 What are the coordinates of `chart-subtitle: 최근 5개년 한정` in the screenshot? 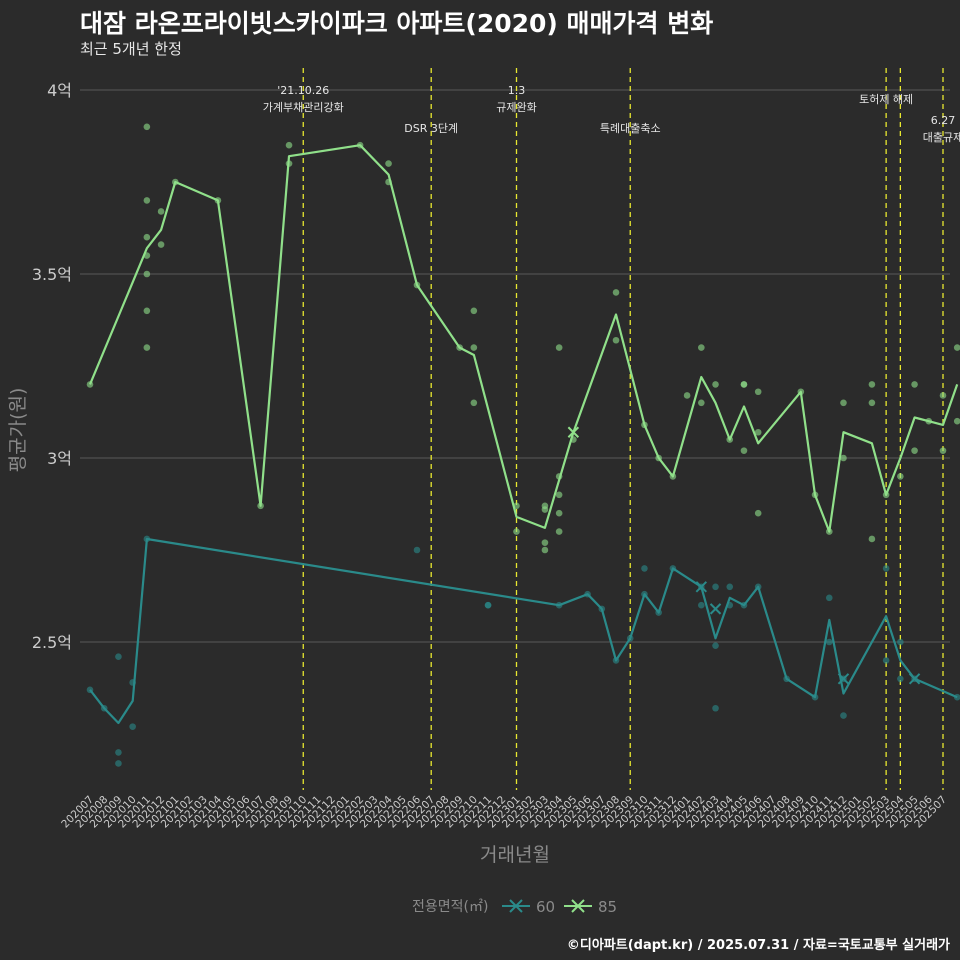 It's located at (131, 49).